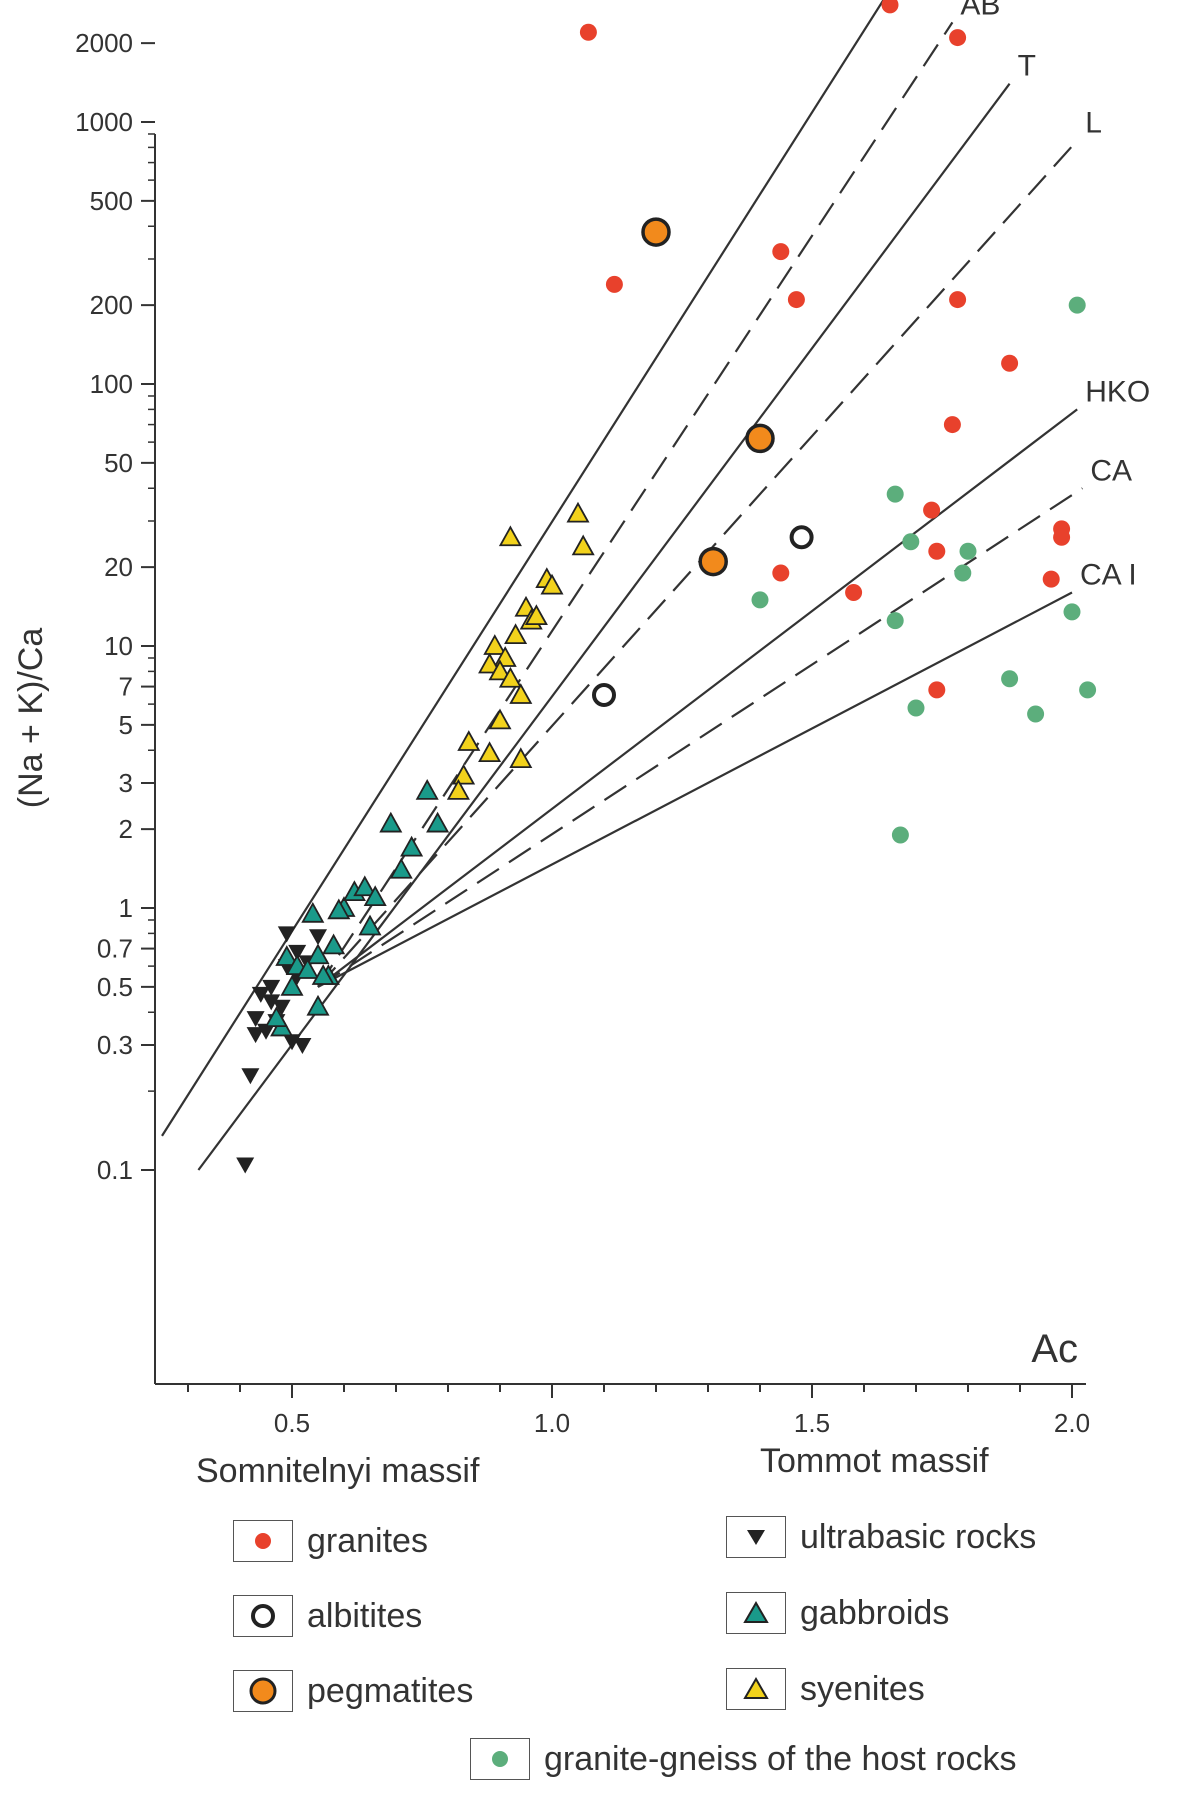 The image size is (1186, 1803). Describe the element at coordinates (115, 606) in the screenshot. I see `y-axis-ticks: 0.1 0.3 0.5 0.7 1 2 3 5 7 10 20 50 100 200 500 1000 2000` at that location.